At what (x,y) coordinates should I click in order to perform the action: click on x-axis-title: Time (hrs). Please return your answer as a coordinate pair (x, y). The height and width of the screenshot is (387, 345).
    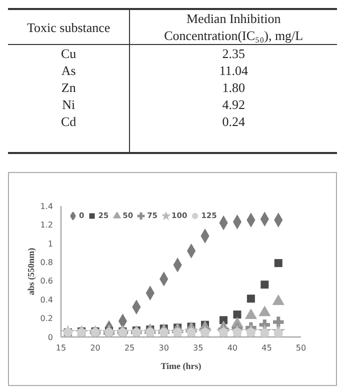
    Looking at the image, I should click on (181, 366).